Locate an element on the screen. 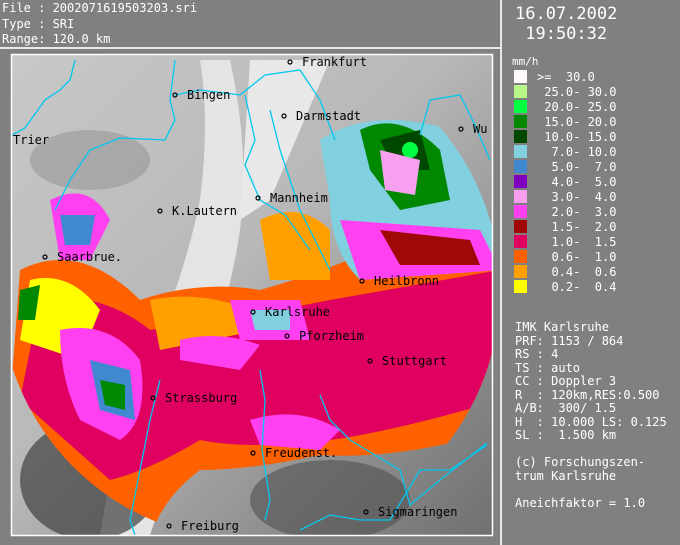  city-sigmaringen: Sigmaringen is located at coordinates (410, 512).